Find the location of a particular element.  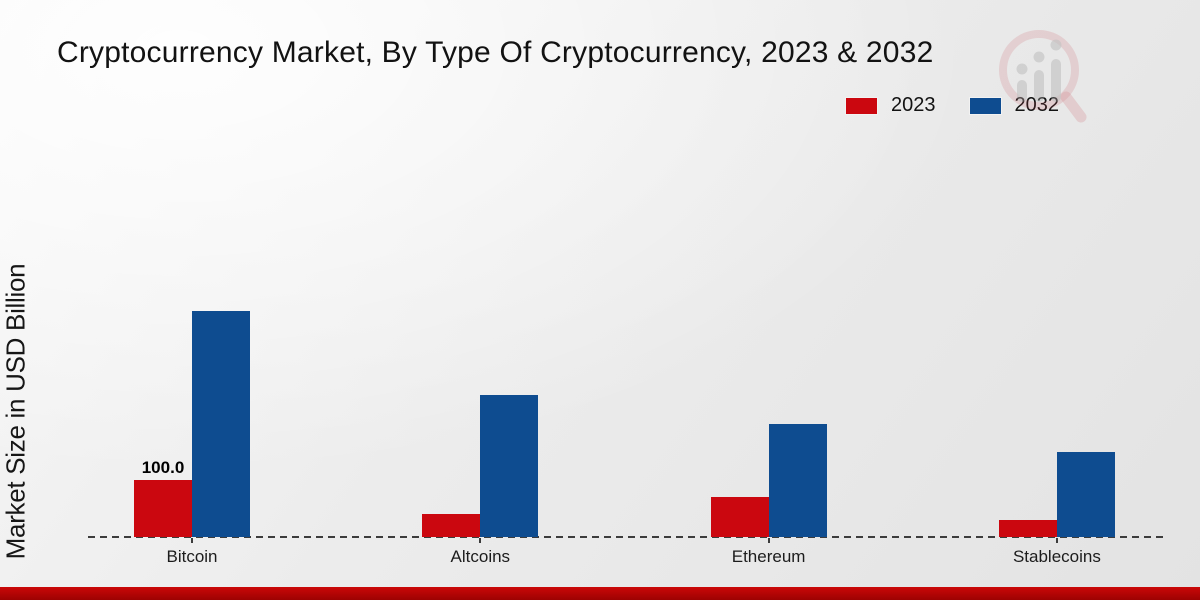

legend: 2023 2032 is located at coordinates (952, 105).